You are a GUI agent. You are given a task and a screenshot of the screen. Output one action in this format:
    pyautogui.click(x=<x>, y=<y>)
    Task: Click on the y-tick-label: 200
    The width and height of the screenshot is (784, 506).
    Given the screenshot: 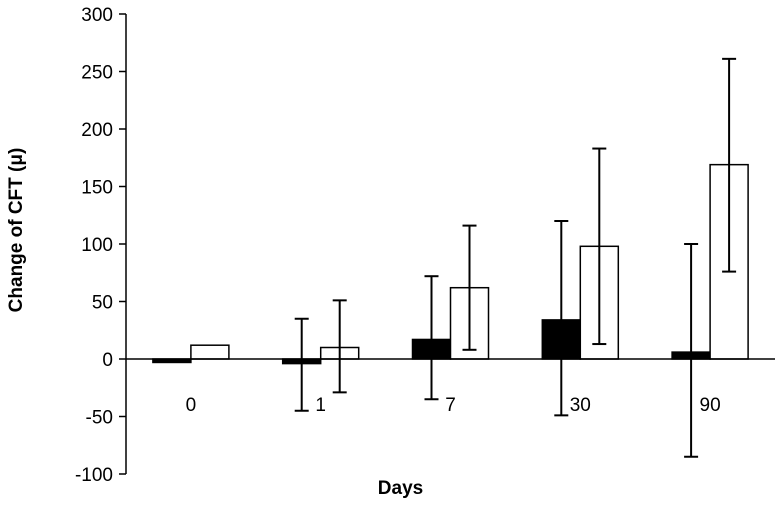 What is the action you would take?
    pyautogui.click(x=97, y=130)
    